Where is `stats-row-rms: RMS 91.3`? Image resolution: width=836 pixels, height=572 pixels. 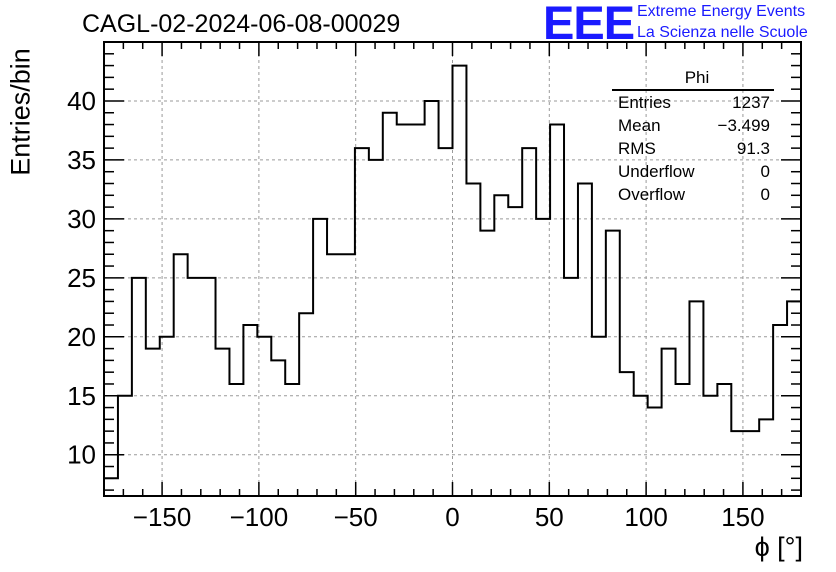 stats-row-rms: RMS 91.3 is located at coordinates (693, 148).